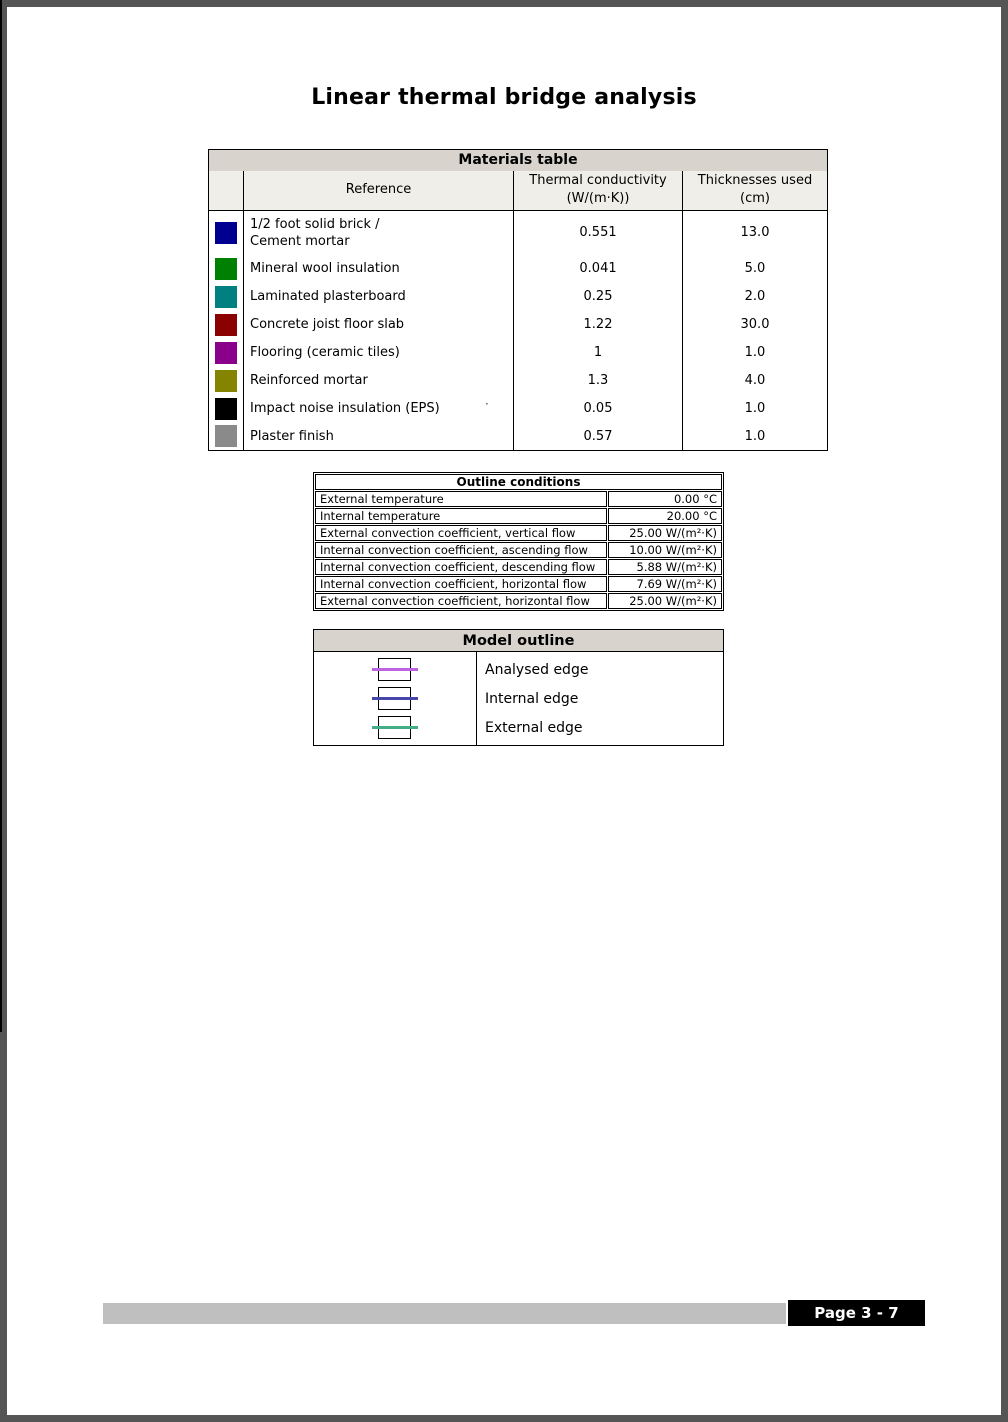 Image resolution: width=1008 pixels, height=1422 pixels. I want to click on reference-column-header: Reference, so click(378, 190).